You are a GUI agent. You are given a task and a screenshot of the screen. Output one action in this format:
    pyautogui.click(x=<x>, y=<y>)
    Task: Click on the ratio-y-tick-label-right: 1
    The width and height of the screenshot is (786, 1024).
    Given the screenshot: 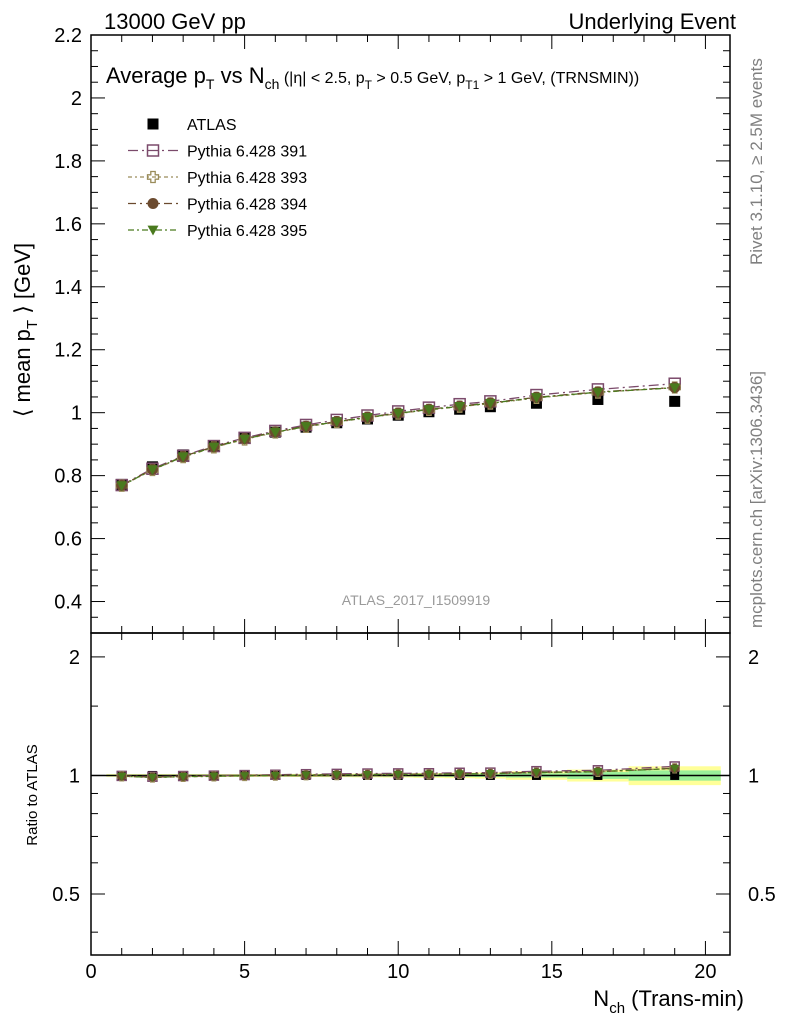 What is the action you would take?
    pyautogui.click(x=753, y=776)
    